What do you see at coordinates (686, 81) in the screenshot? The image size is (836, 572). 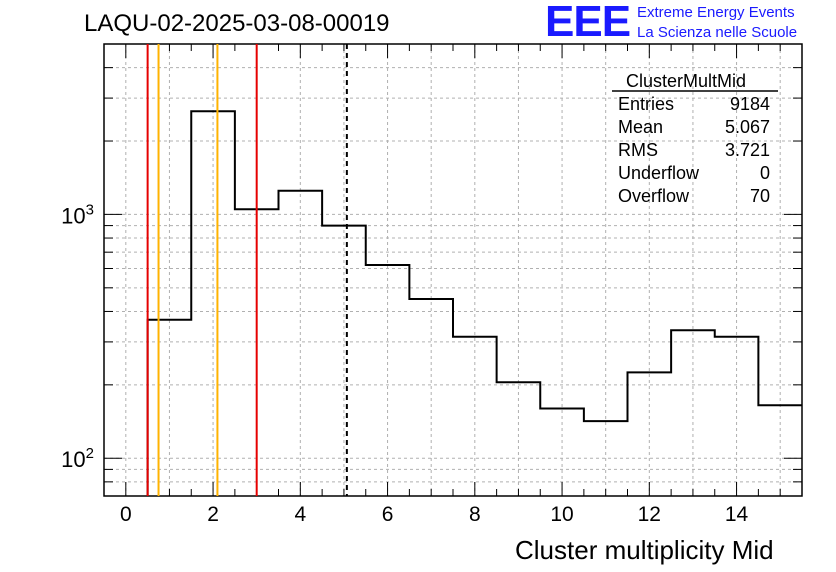 I see `stats-box-title: ClusterMultMid` at bounding box center [686, 81].